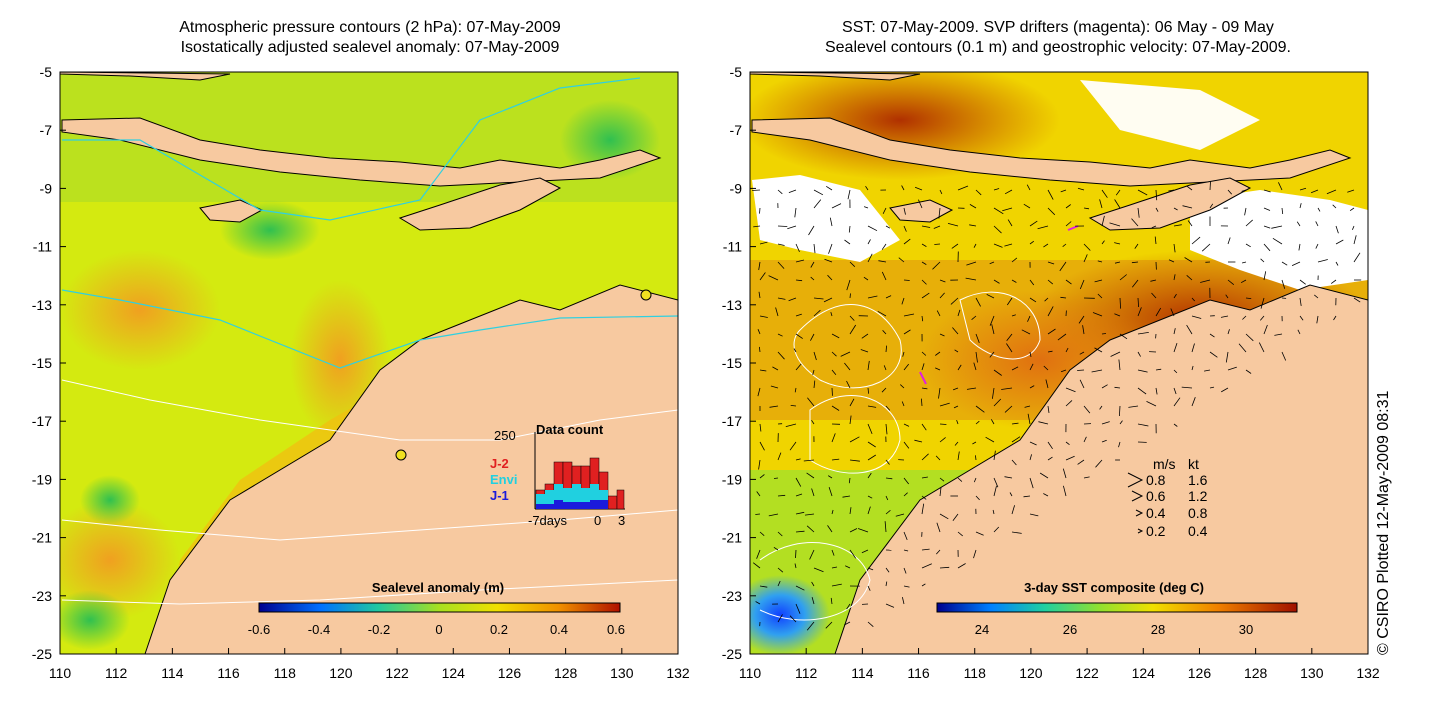 The image size is (1440, 720). What do you see at coordinates (826, 218) in the screenshot?
I see `cloud-mask-north` at bounding box center [826, 218].